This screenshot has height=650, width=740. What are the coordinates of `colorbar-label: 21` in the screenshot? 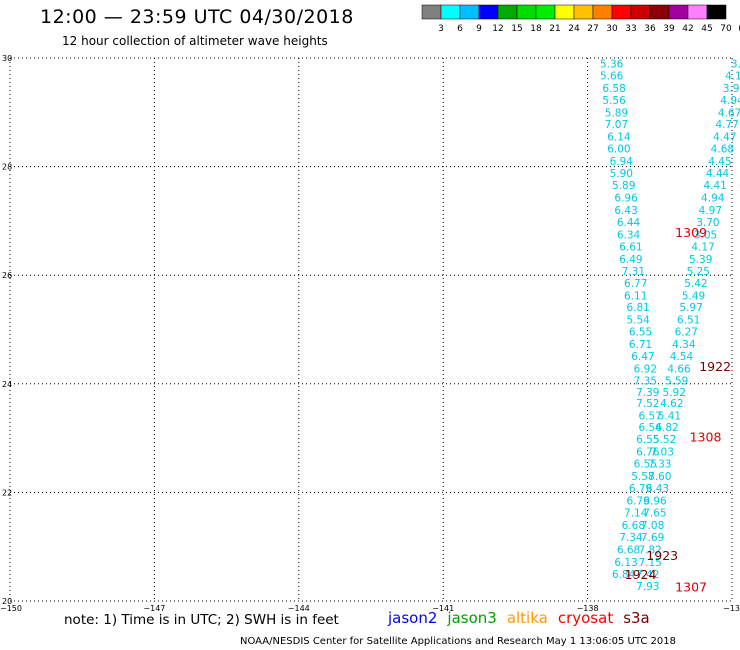 It's located at (554, 29).